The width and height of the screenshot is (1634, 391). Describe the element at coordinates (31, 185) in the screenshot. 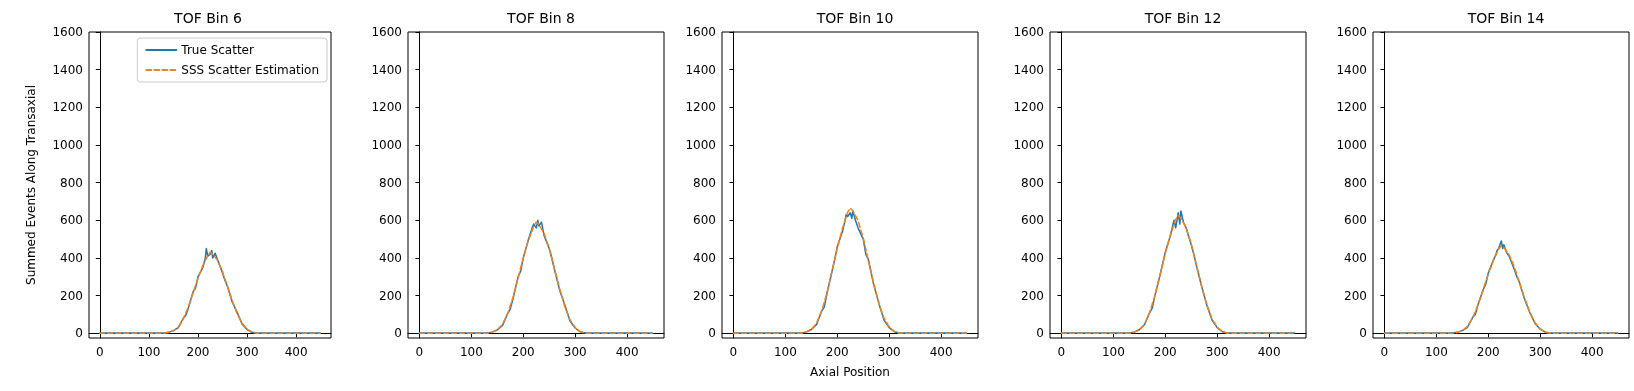

I see `y-axis-title: Summed Events Along Transaxial` at that location.